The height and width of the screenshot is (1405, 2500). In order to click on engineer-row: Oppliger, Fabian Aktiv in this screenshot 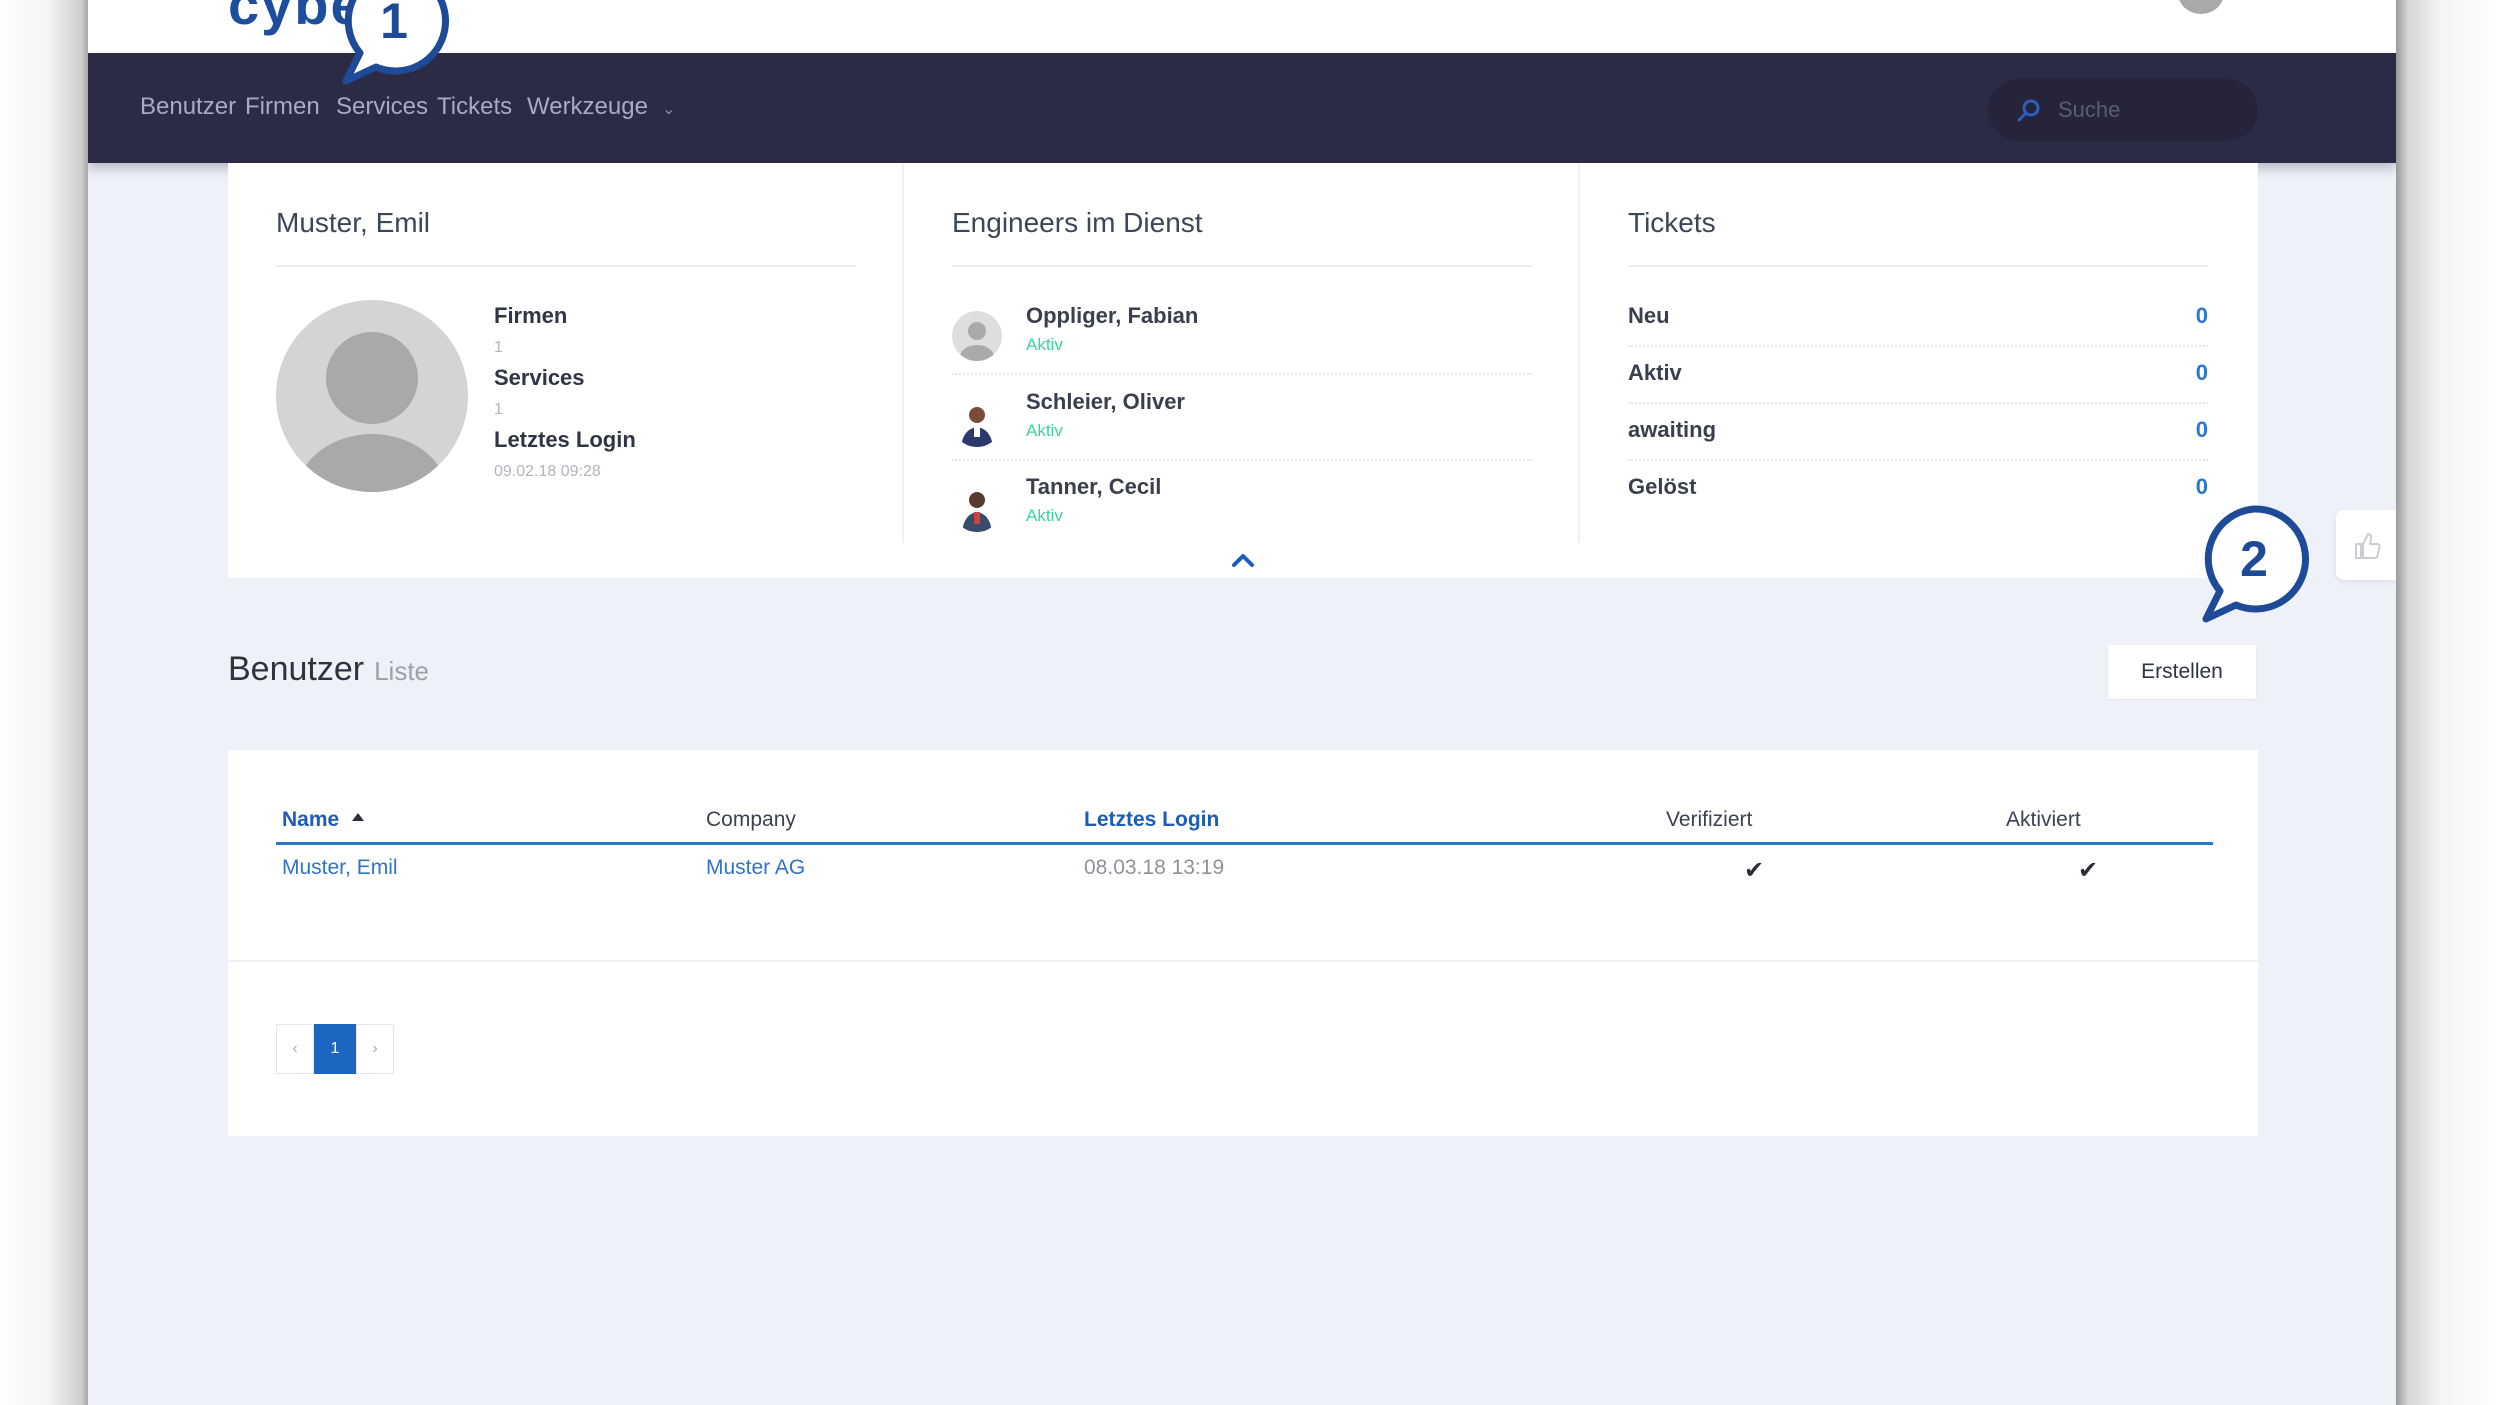, I will do `click(1242, 346)`.